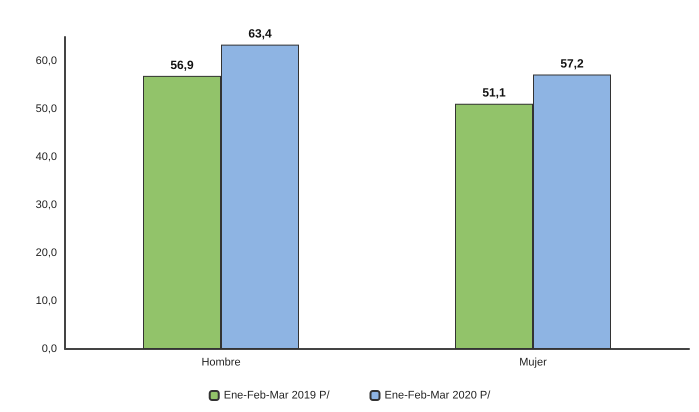  Describe the element at coordinates (277, 396) in the screenshot. I see `legend-label: Ene-Feb-Mar 2019 P/` at that location.